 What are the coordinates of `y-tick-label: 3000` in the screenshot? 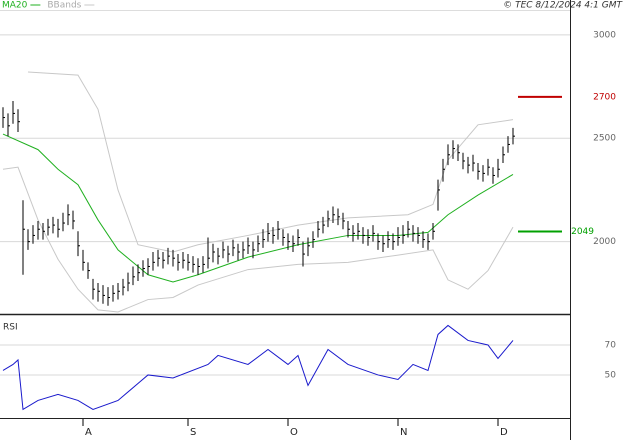 It's located at (604, 35).